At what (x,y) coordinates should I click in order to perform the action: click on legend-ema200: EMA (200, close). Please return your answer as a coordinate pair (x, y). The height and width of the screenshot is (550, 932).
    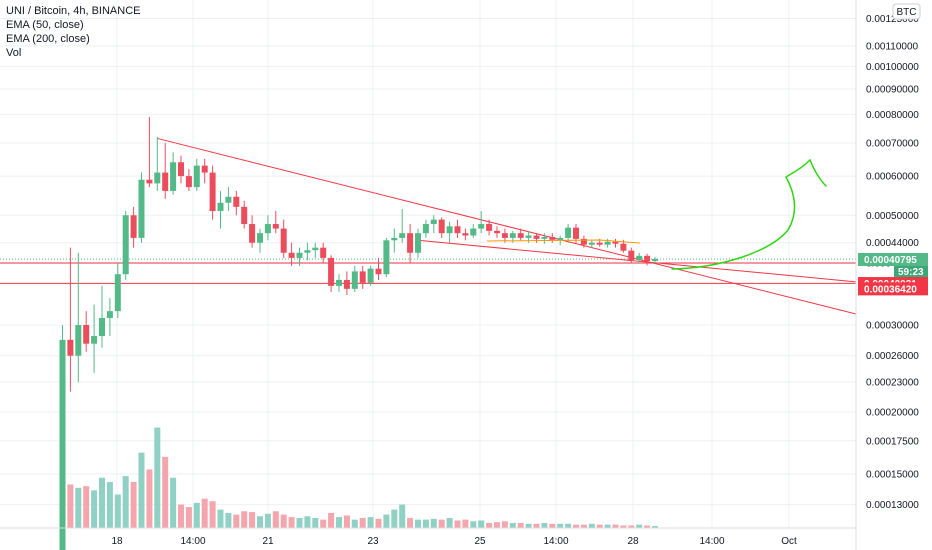
    Looking at the image, I should click on (48, 39).